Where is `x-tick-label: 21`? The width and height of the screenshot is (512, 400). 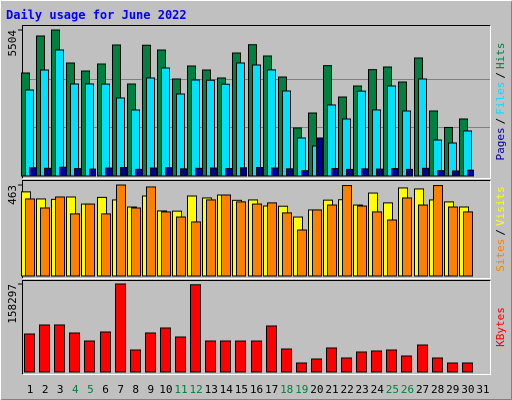 x-tick-label: 21 is located at coordinates (331, 389).